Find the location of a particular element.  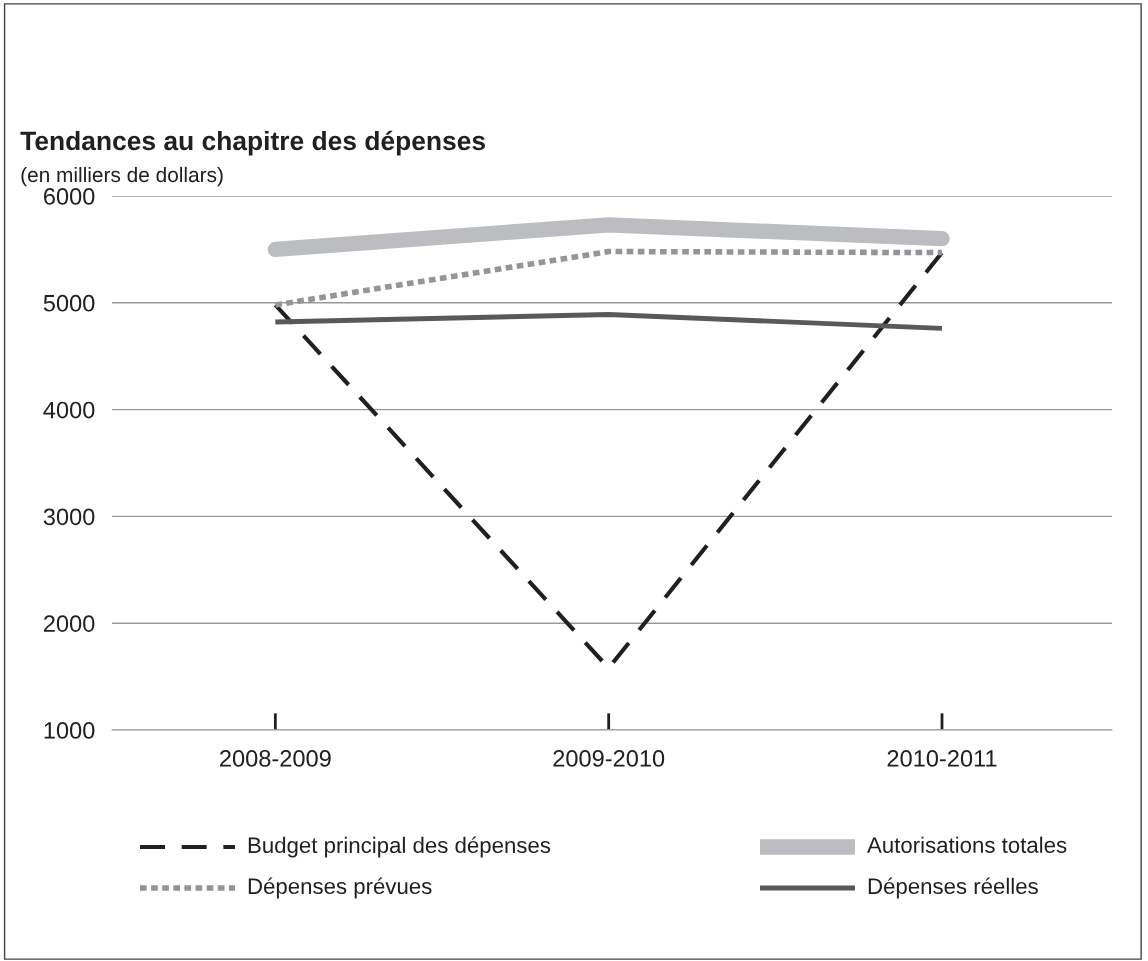

legend-label: Dépenses réelles is located at coordinates (953, 888).